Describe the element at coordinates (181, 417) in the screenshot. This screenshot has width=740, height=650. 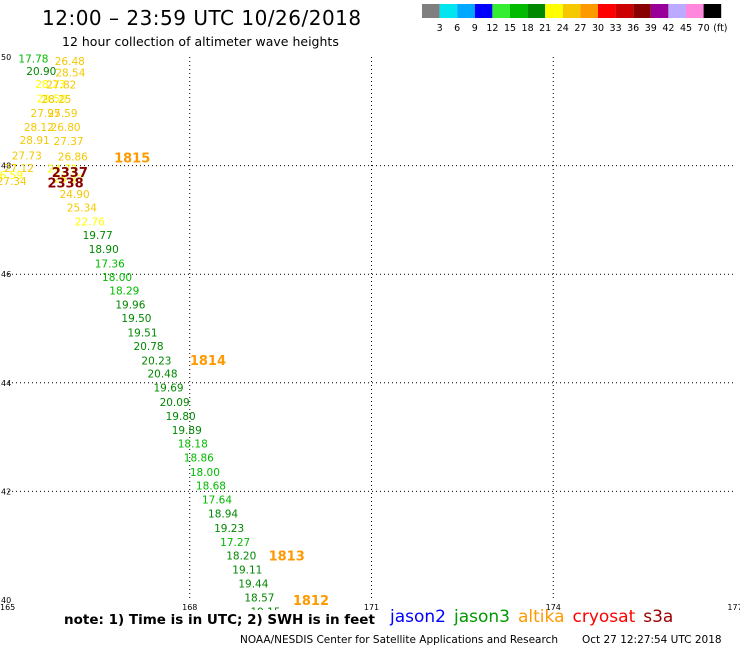
I see `wave-height-label: 19.80` at that location.